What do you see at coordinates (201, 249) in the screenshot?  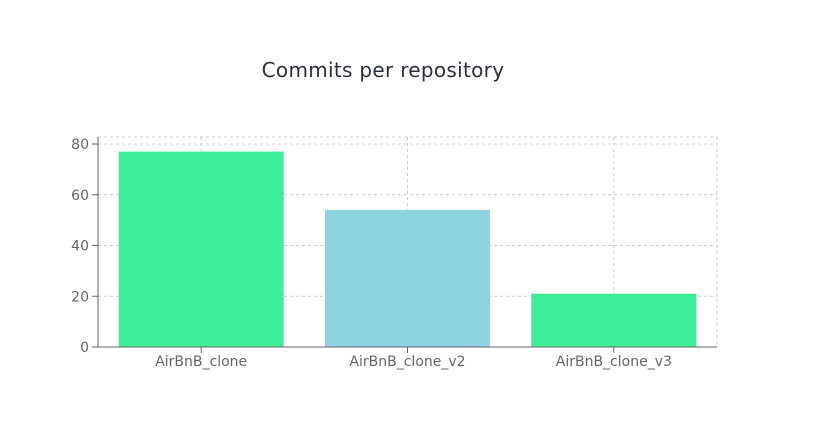 I see `bar-AirBnB_clone` at bounding box center [201, 249].